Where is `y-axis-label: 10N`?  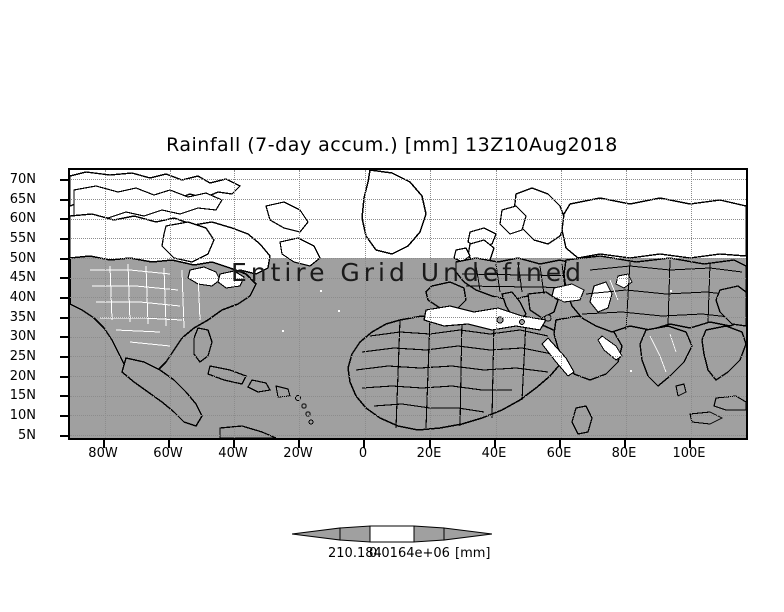
y-axis-label: 10N is located at coordinates (22, 415).